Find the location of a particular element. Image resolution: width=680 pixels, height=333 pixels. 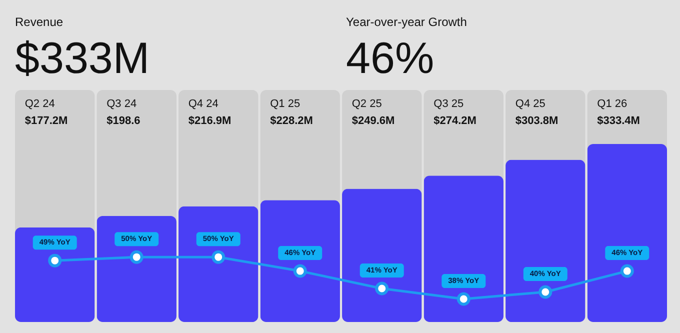

data-label: $249.6M is located at coordinates (373, 121).